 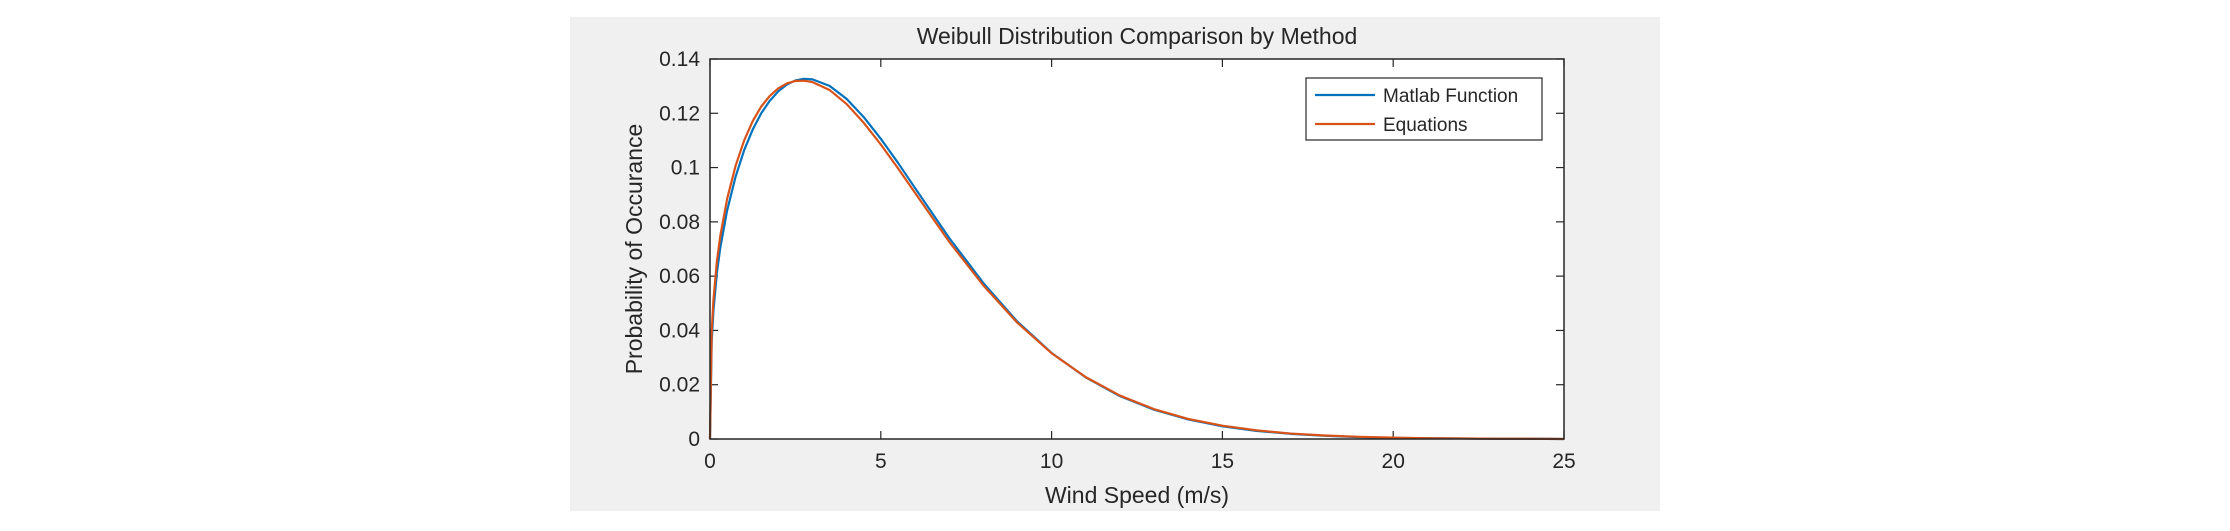 I want to click on legend: Matlab Function Equations, so click(x=1424, y=109).